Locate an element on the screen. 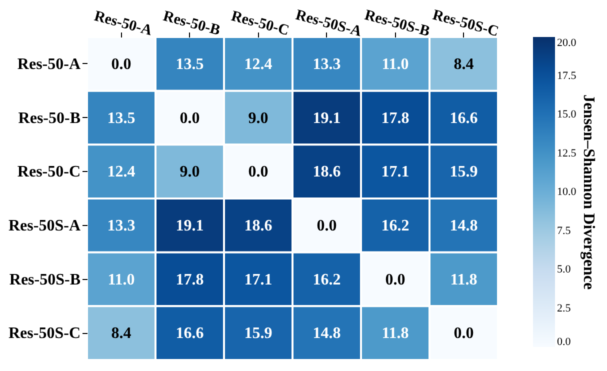  color-bar-label: 0.0 is located at coordinates (564, 342).